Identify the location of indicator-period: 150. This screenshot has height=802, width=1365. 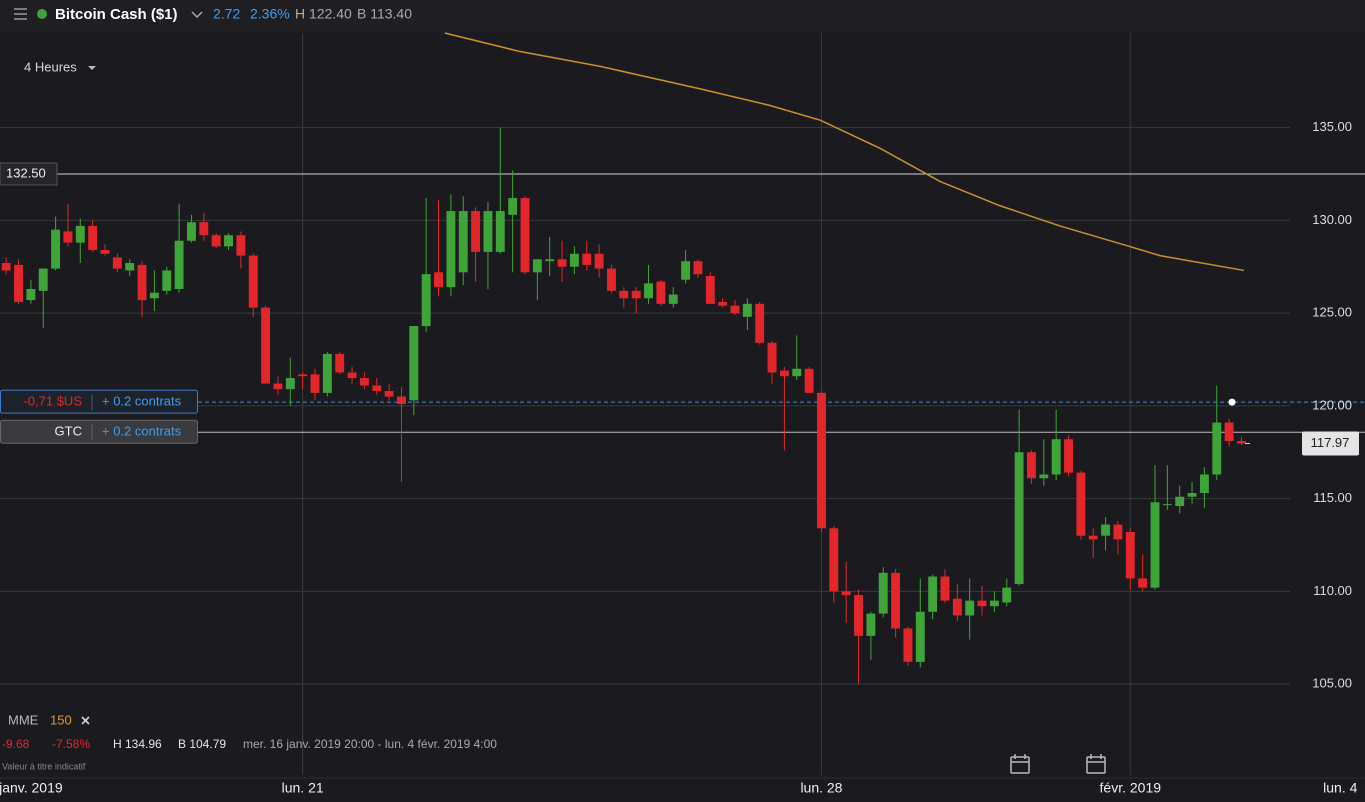
(61, 719).